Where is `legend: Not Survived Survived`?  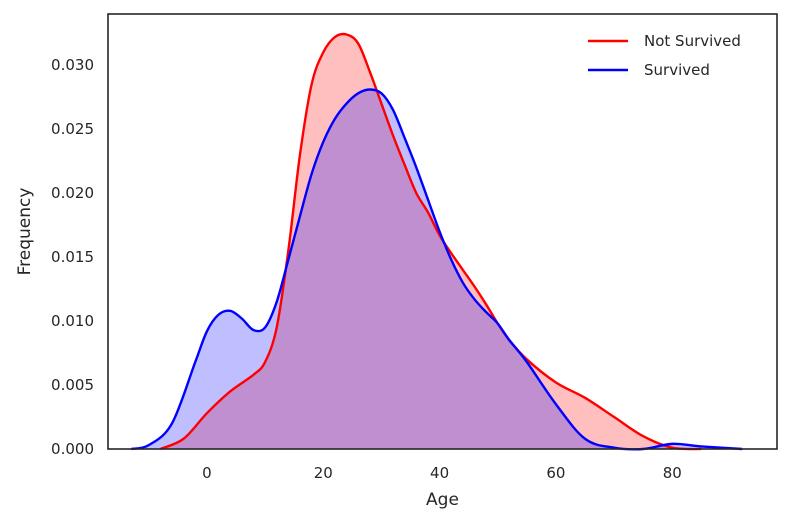 legend: Not Survived Survived is located at coordinates (664, 55).